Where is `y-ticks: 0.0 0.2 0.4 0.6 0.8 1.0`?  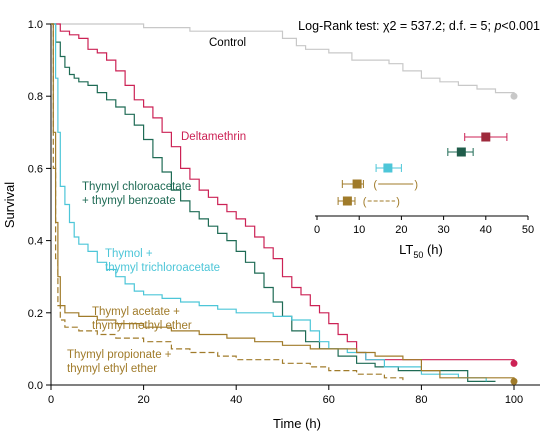
y-ticks: 0.0 0.2 0.4 0.6 0.8 1.0 is located at coordinates (39, 205).